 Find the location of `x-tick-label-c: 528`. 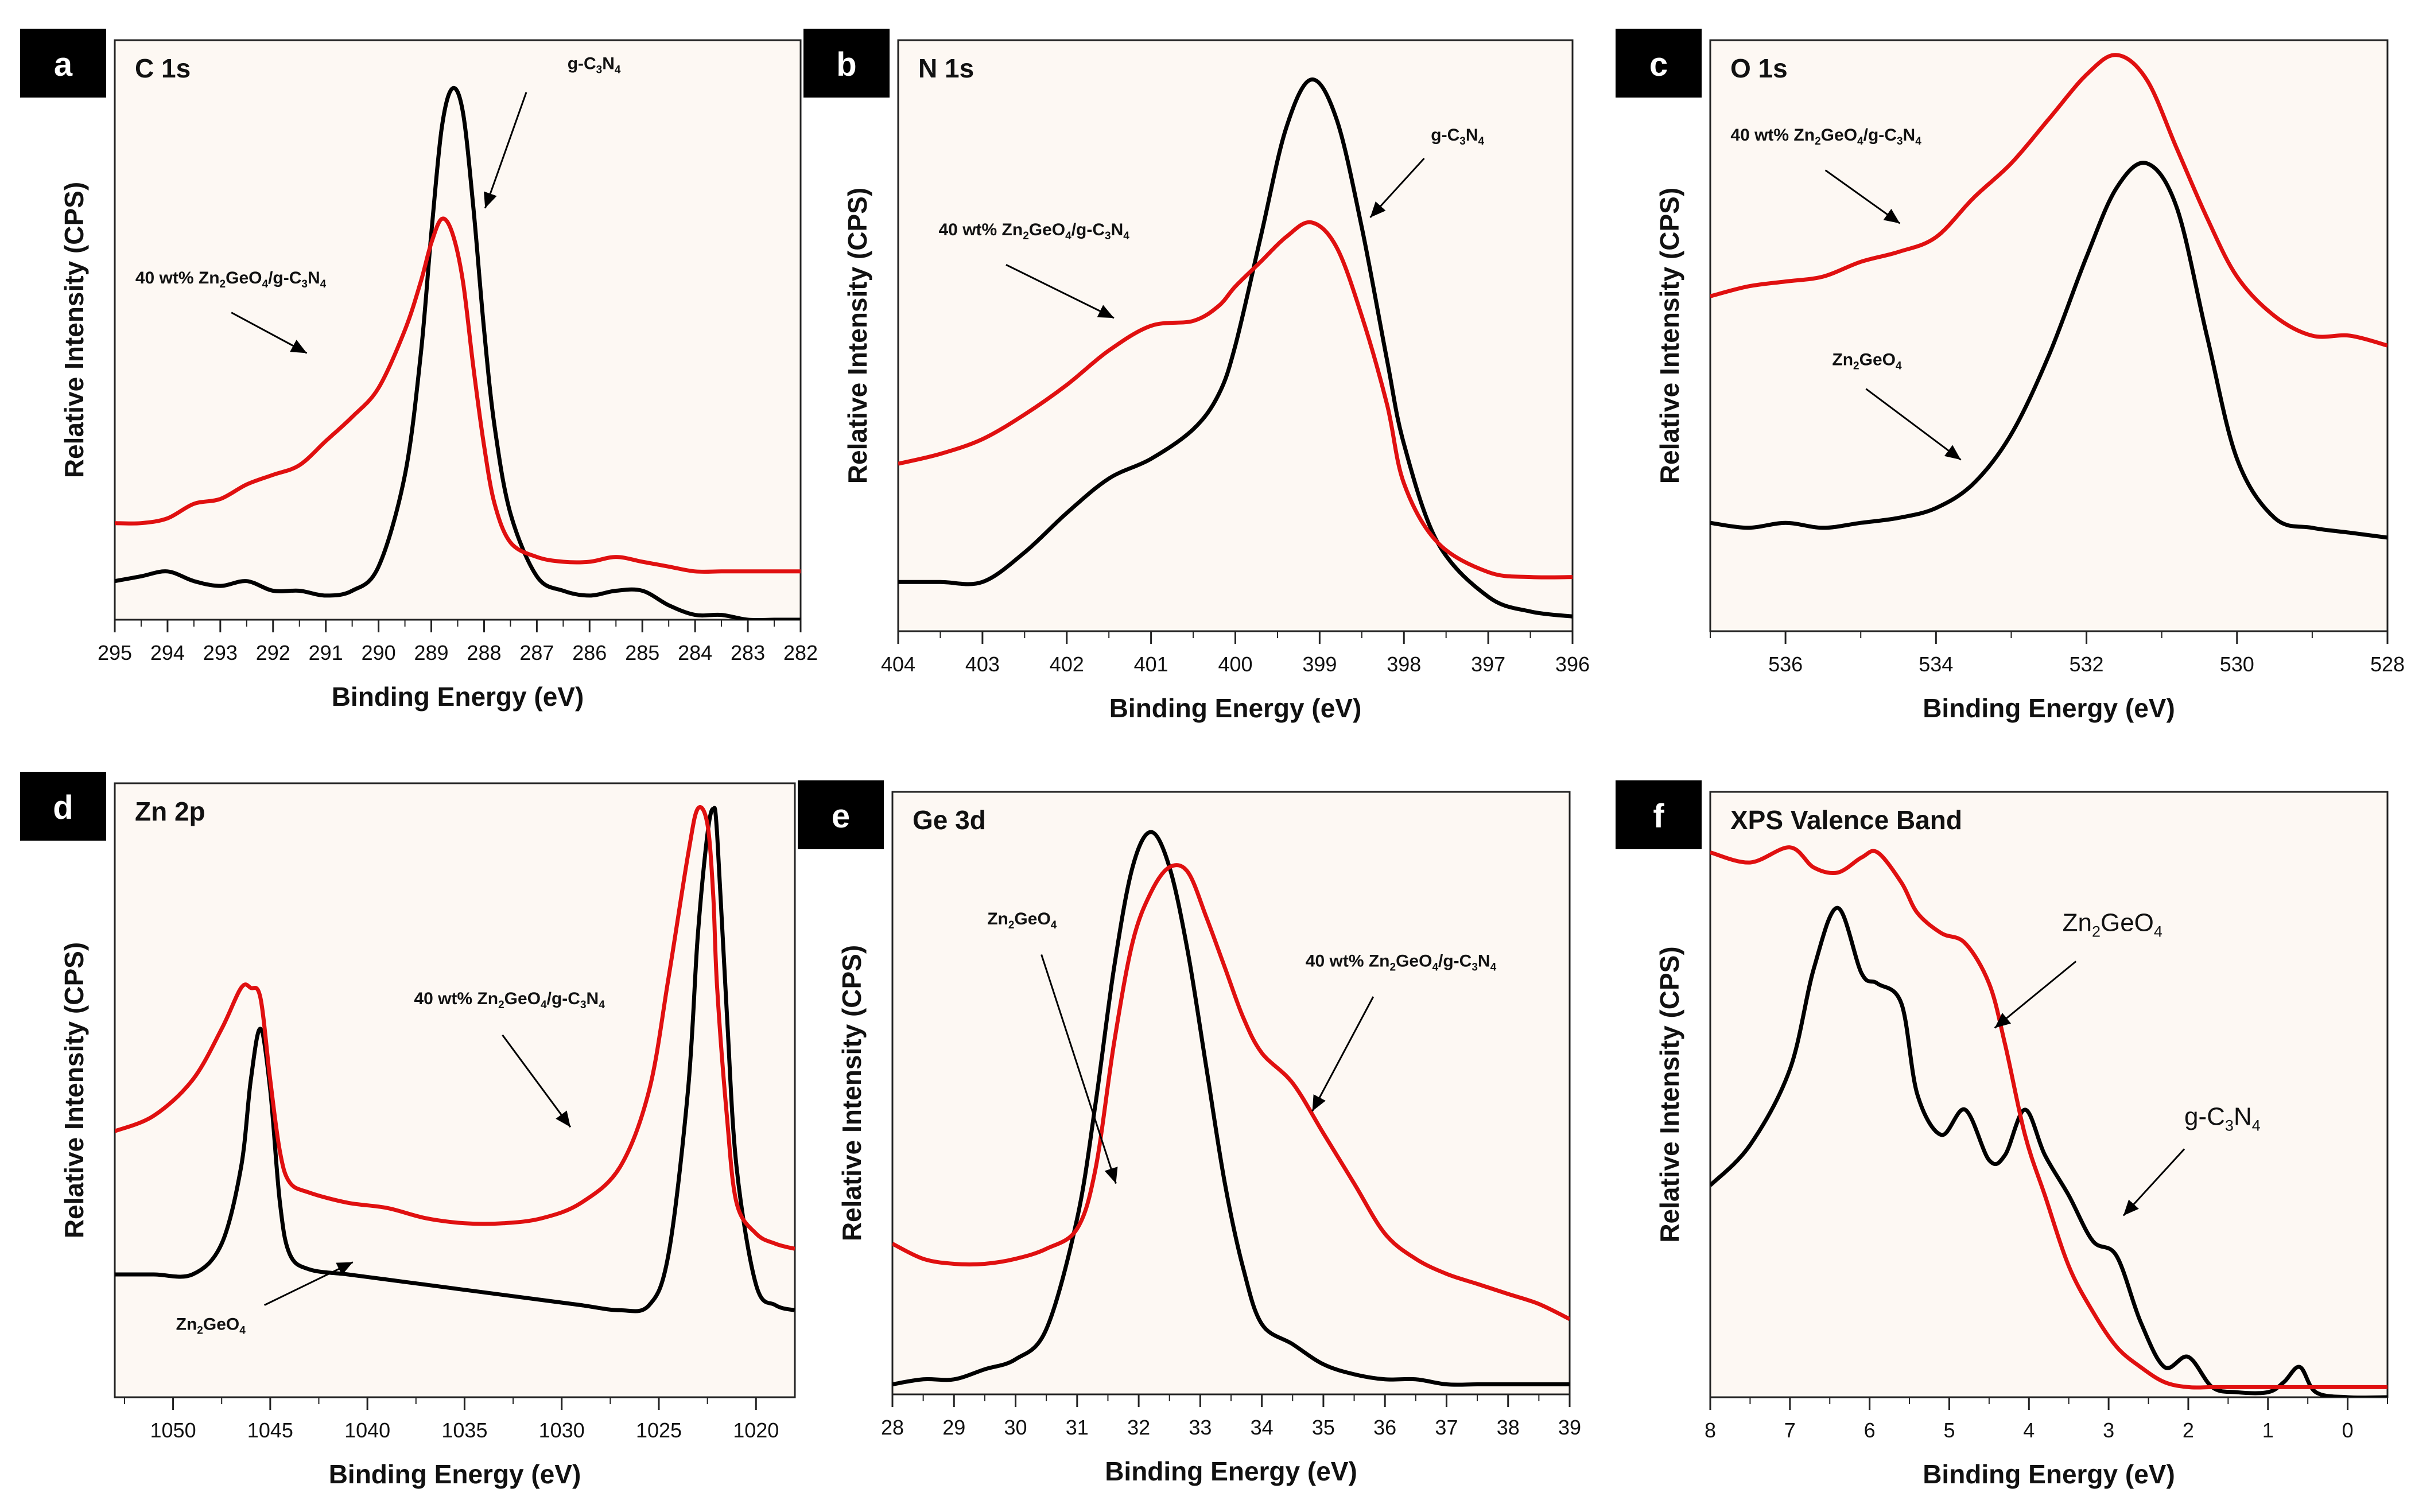

x-tick-label-c: 528 is located at coordinates (2388, 664).